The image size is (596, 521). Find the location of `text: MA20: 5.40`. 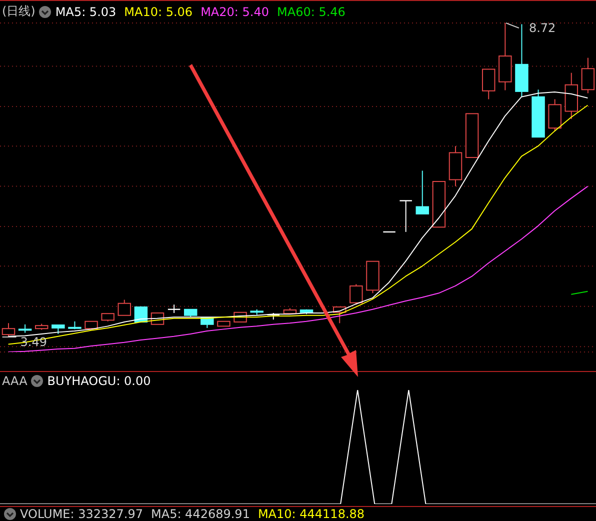

text: MA20: 5.40 is located at coordinates (234, 11).